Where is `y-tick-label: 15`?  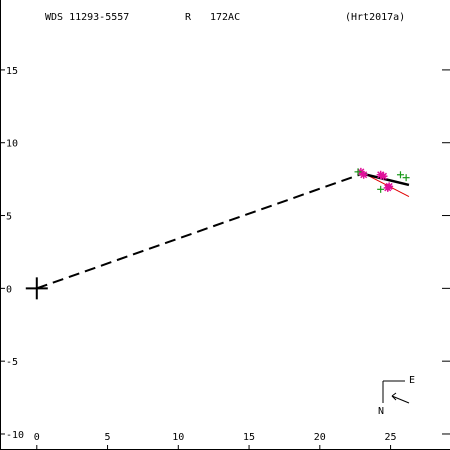
y-tick-label: 15 is located at coordinates (12, 71).